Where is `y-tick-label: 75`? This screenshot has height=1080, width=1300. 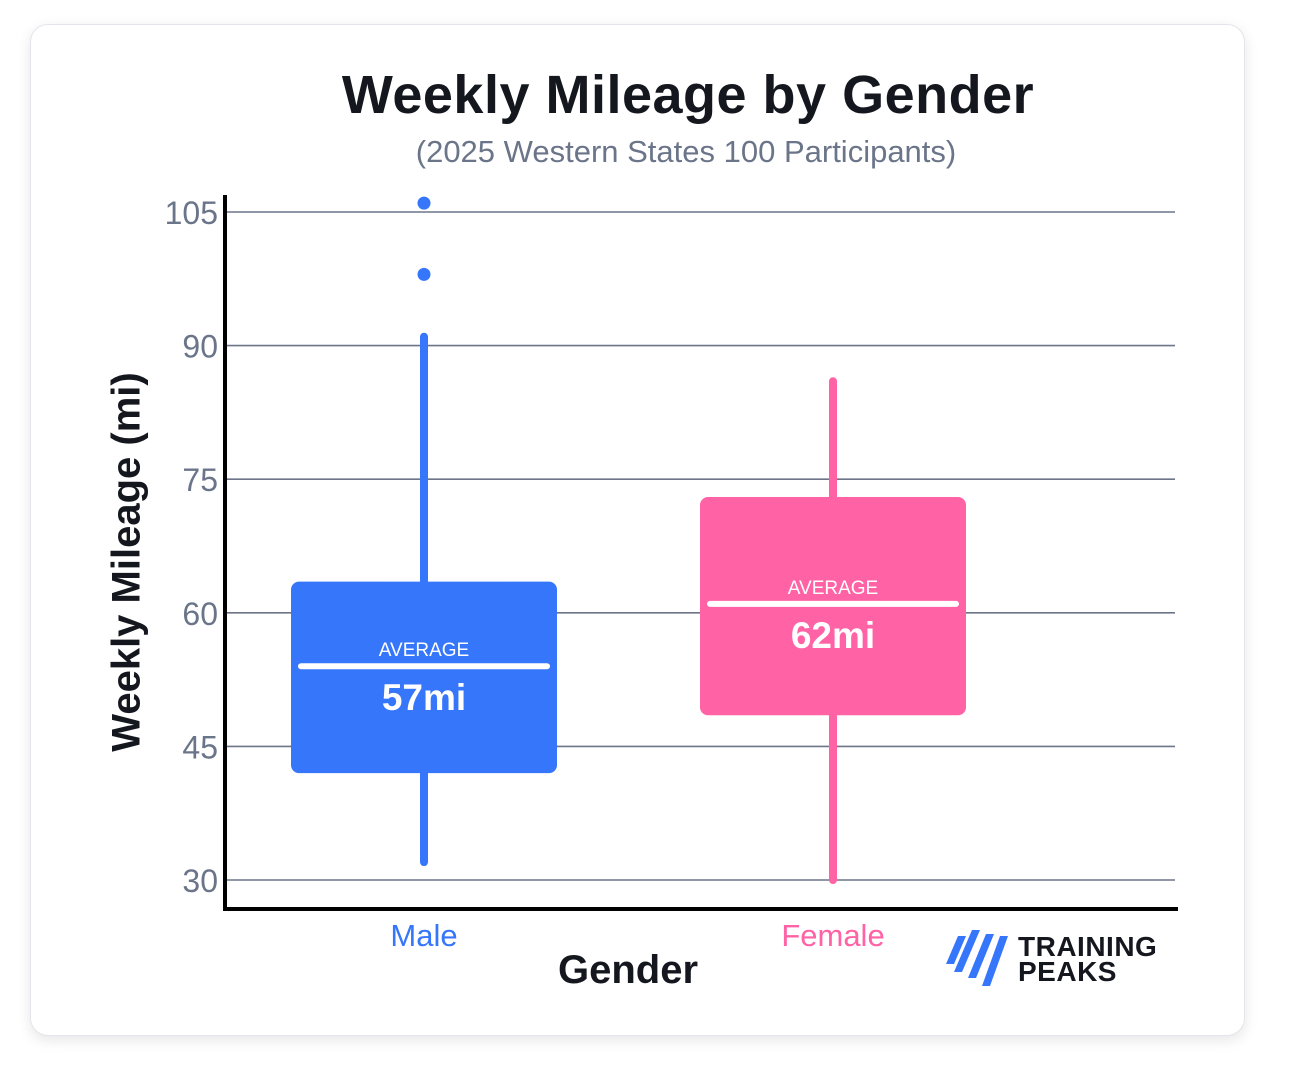
y-tick-label: 75 is located at coordinates (200, 480).